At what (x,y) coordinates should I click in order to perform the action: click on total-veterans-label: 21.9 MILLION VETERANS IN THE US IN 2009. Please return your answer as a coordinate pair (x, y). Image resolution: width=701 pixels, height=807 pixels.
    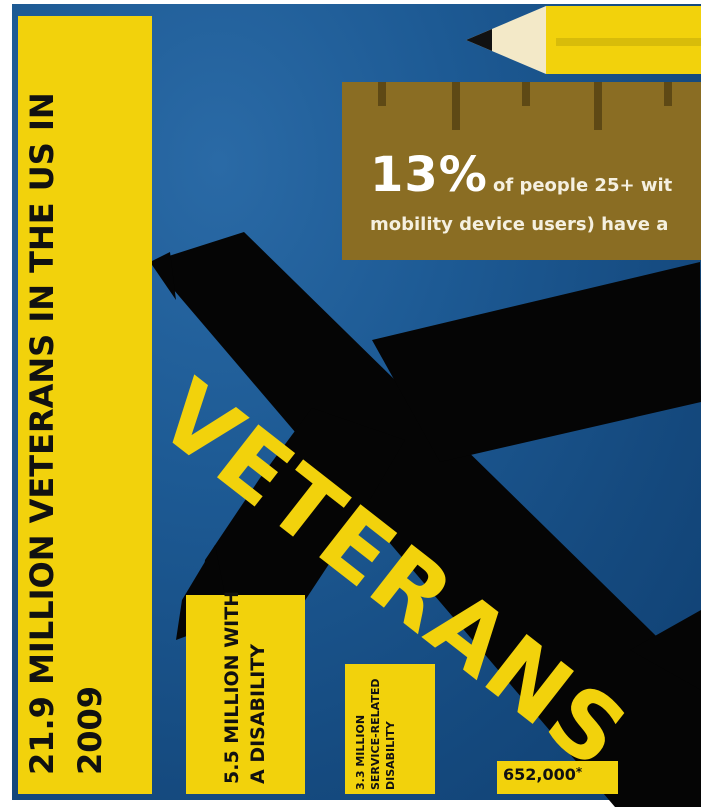
    Looking at the image, I should click on (66, 433).